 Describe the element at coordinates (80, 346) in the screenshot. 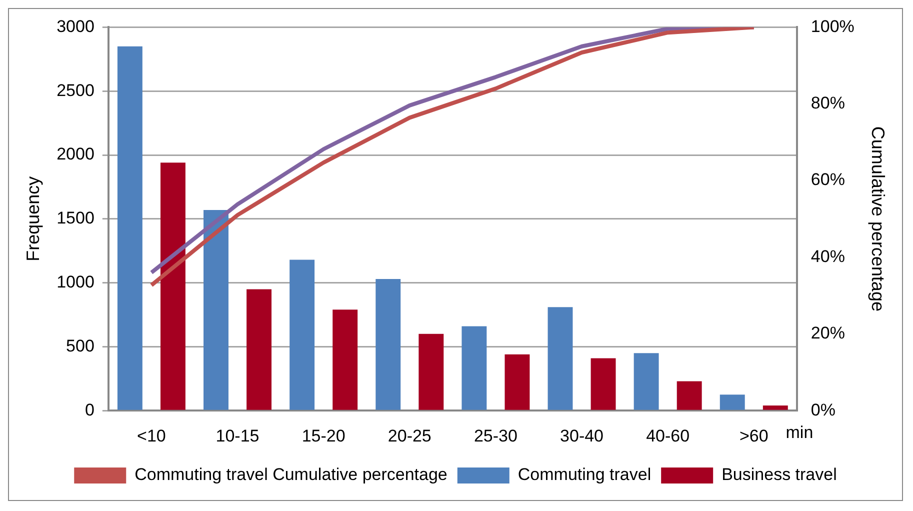

I see `y-tick-label: 500` at that location.